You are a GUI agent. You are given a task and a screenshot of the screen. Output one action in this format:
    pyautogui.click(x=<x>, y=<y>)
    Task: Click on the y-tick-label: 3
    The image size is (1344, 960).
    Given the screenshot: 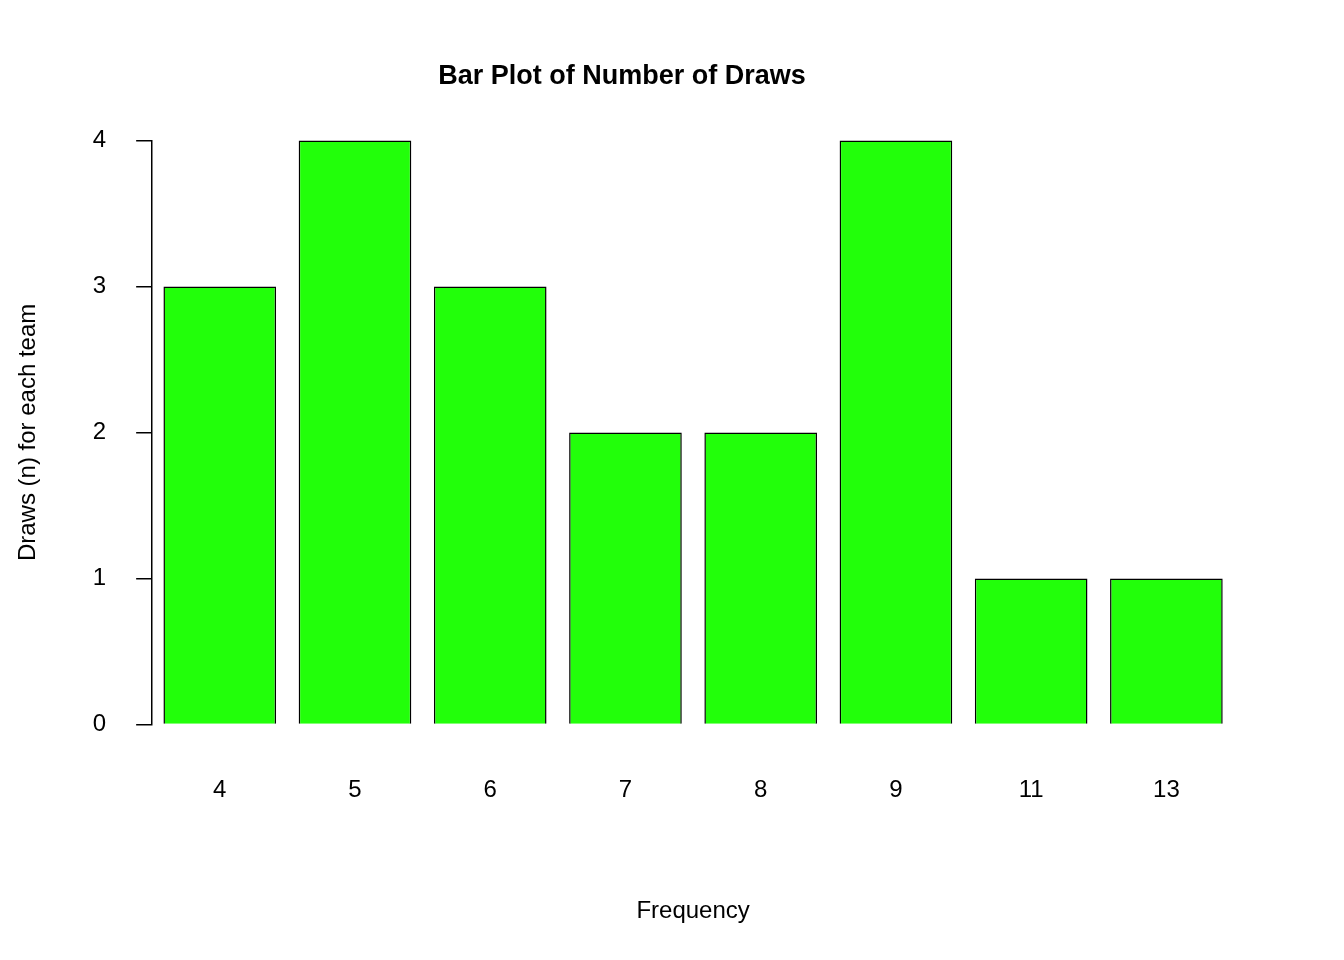 What is the action you would take?
    pyautogui.click(x=99, y=285)
    